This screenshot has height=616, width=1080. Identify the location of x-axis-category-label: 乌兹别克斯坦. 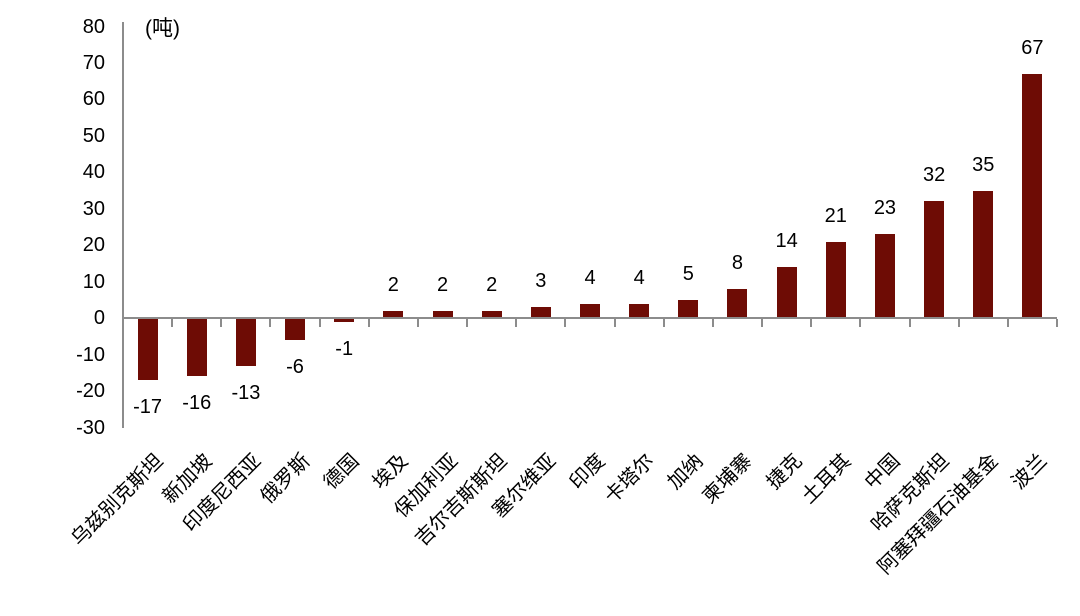
(117, 500).